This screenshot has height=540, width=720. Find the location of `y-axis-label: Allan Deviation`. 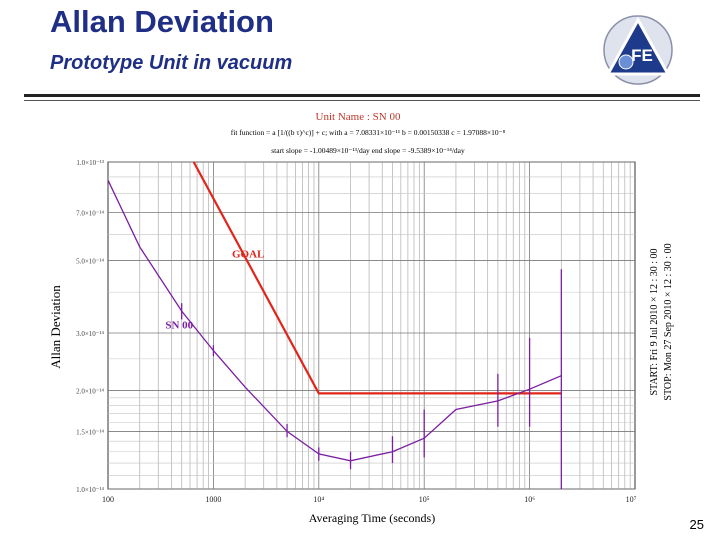

y-axis-label: Allan Deviation is located at coordinates (55, 327).